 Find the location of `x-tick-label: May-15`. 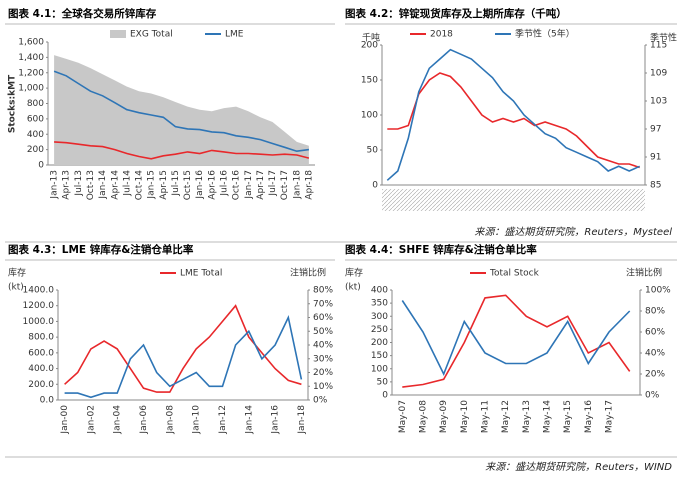

x-tick-label: May-15 is located at coordinates (568, 416).